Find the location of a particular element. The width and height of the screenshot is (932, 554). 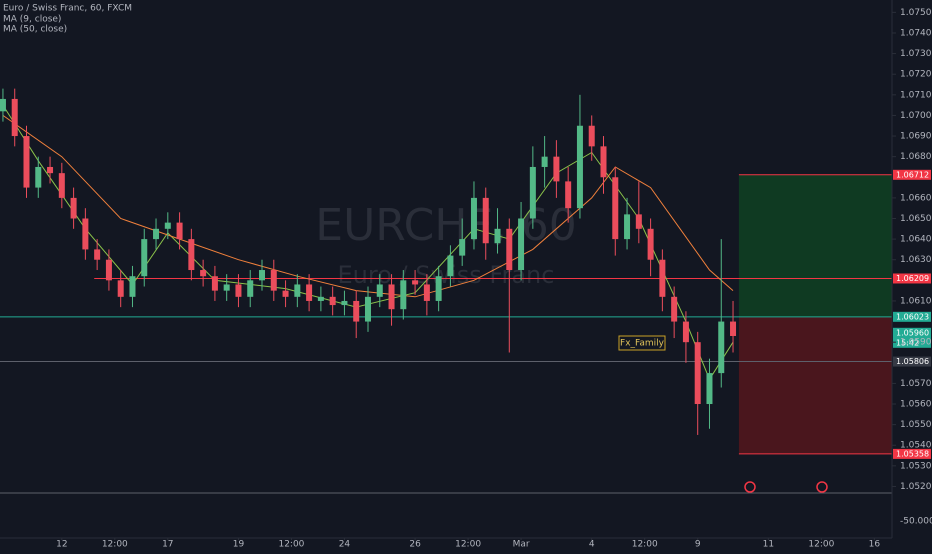

target-label-bg is located at coordinates (912, 174).